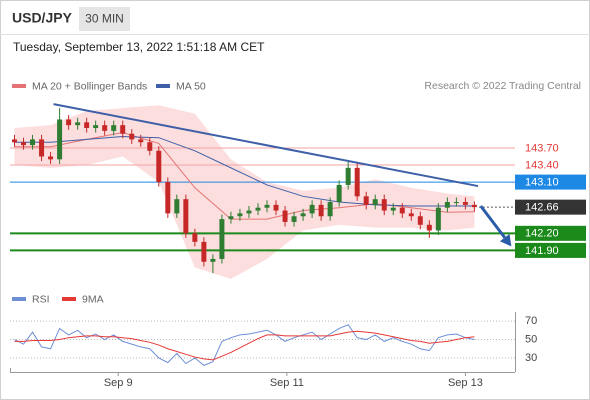 Image resolution: width=590 pixels, height=400 pixels. I want to click on y-tick-label: 50, so click(531, 339).